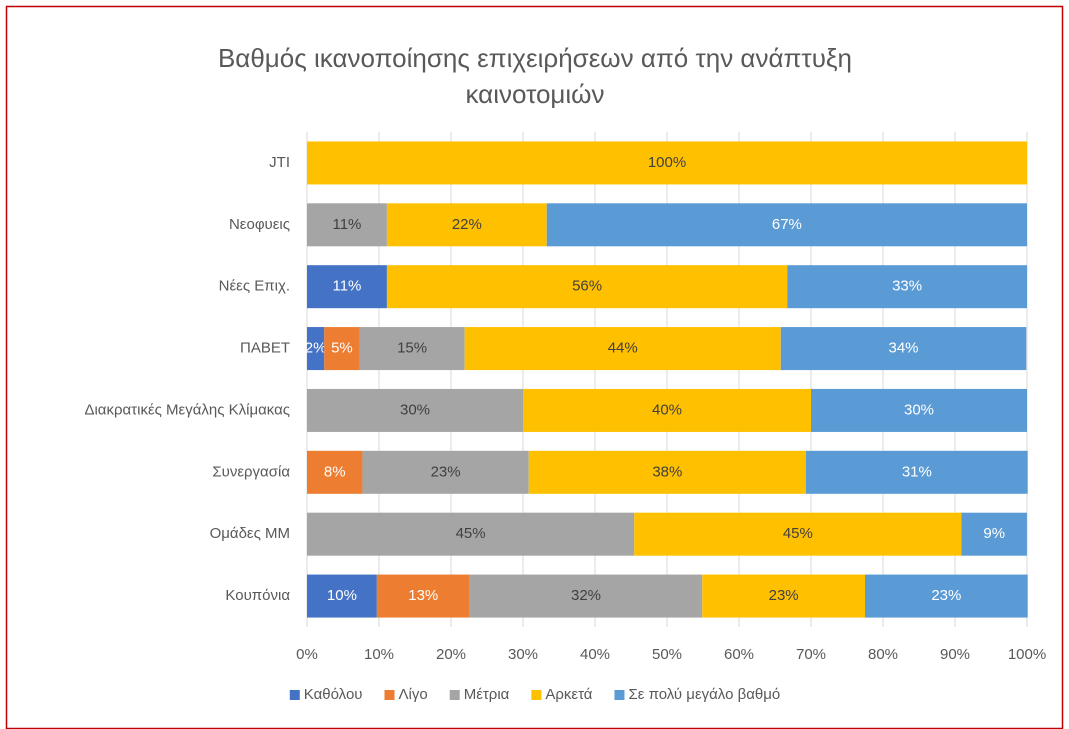  What do you see at coordinates (883, 654) in the screenshot?
I see `x-tick-label: 80%` at bounding box center [883, 654].